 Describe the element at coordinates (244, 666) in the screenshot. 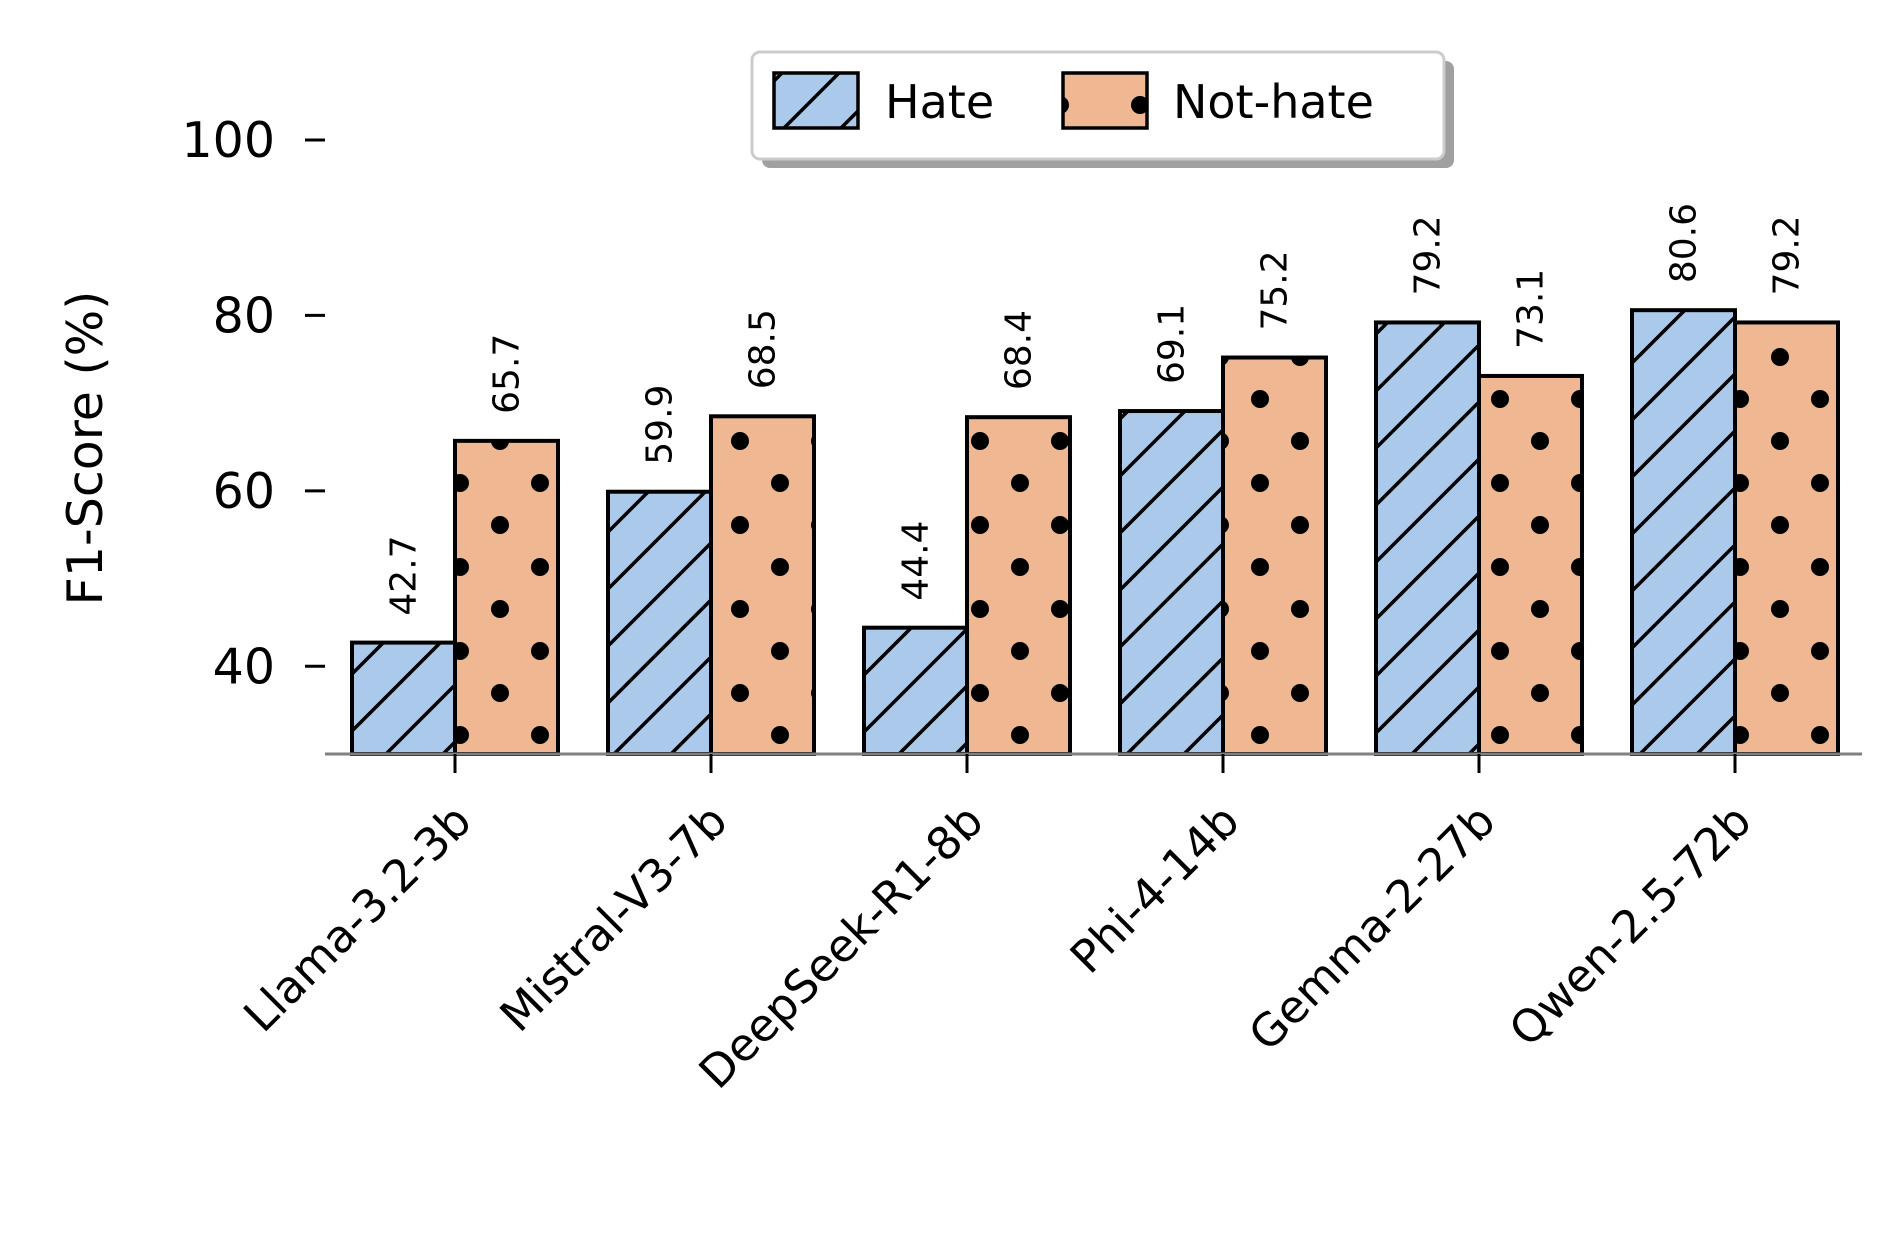

I see `y-tick-label: 40` at that location.